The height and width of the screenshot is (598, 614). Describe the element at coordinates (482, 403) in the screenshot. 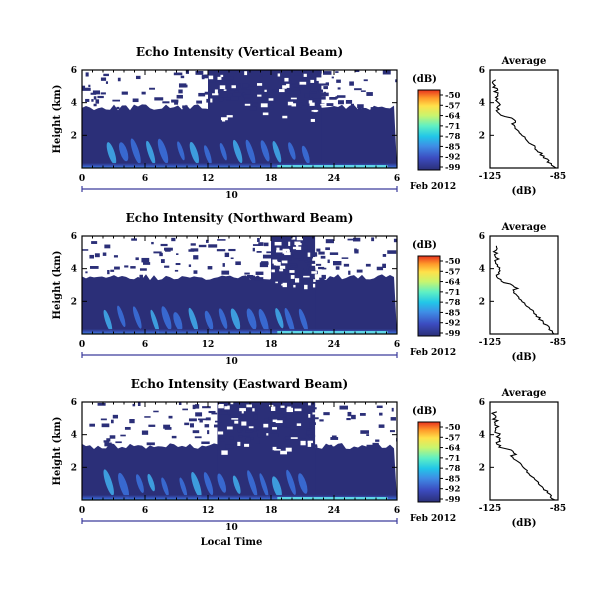

I see `profile-y-tick-label: 6` at that location.